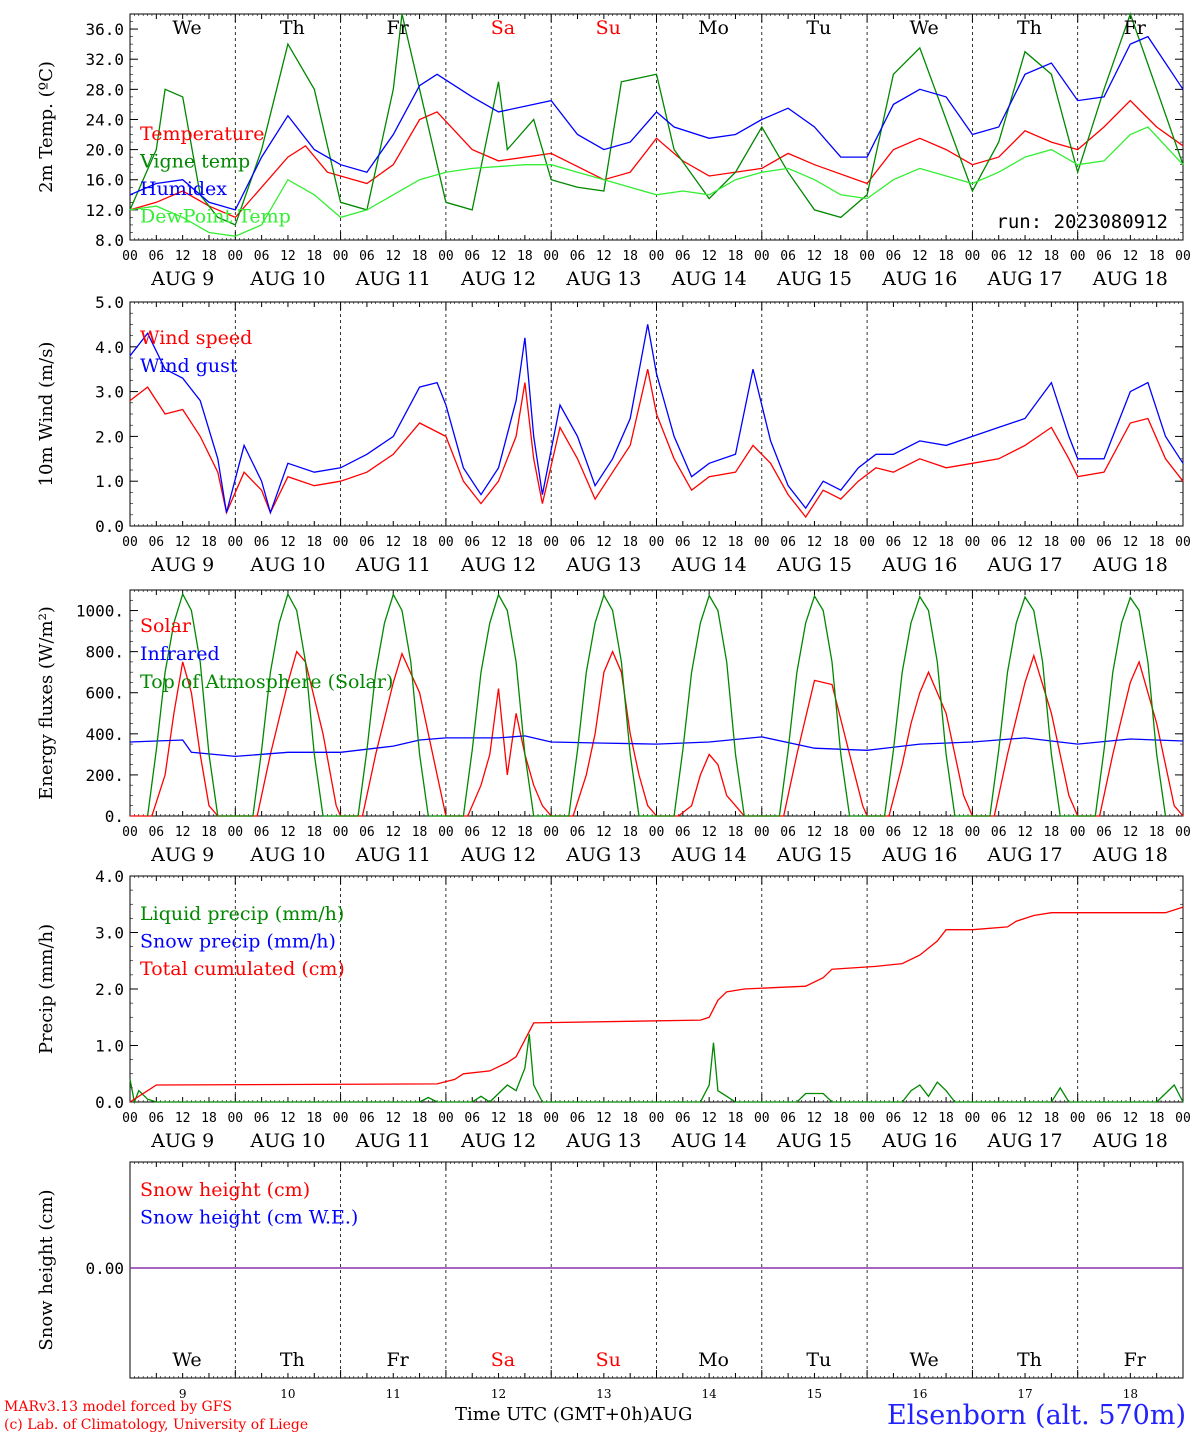 This screenshot has height=1440, width=1194. Describe the element at coordinates (1130, 1394) in the screenshot. I see `bottom-day-number: 18` at that location.